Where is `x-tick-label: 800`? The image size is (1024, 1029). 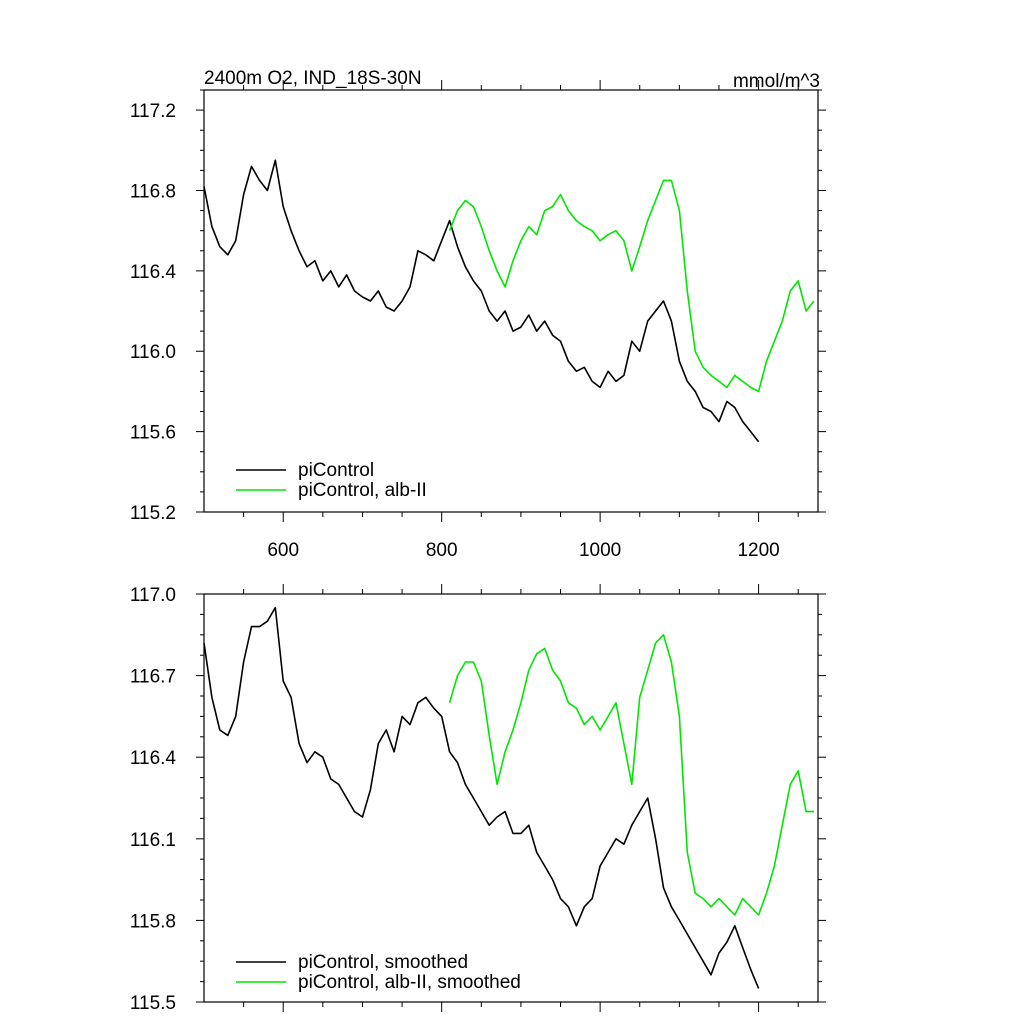
x-tick-label: 800 is located at coordinates (442, 550).